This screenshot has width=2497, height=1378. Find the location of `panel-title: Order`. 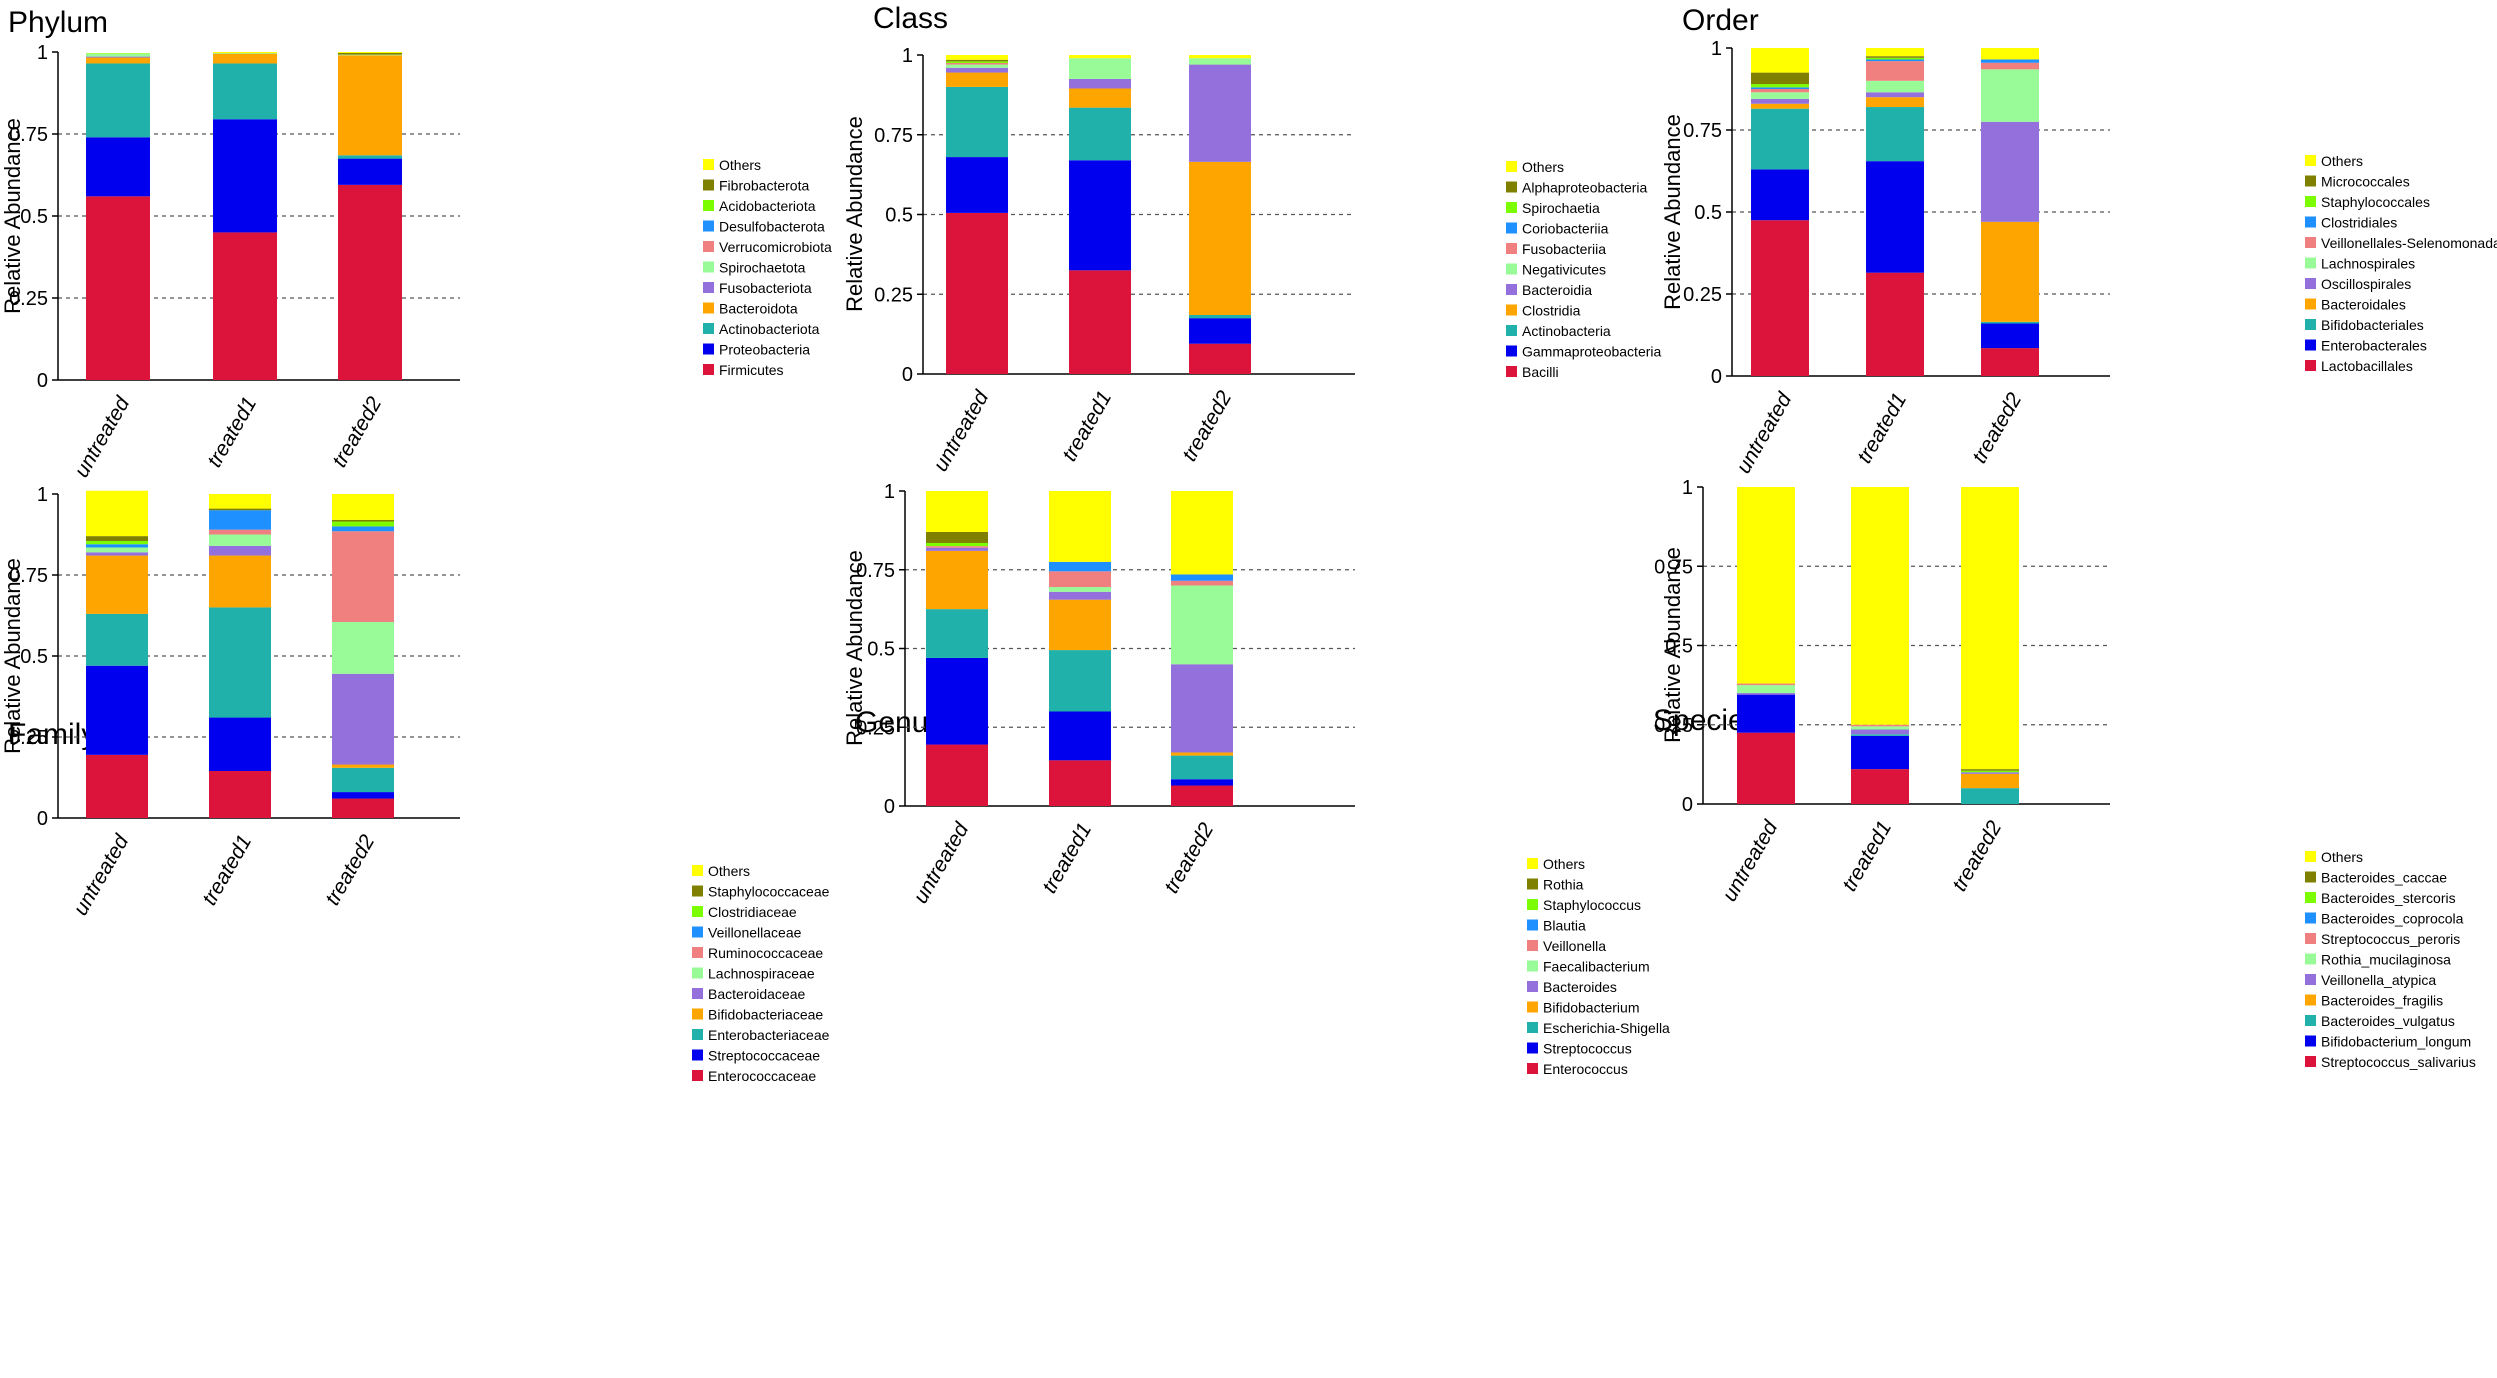

panel-title: Order is located at coordinates (1720, 20).